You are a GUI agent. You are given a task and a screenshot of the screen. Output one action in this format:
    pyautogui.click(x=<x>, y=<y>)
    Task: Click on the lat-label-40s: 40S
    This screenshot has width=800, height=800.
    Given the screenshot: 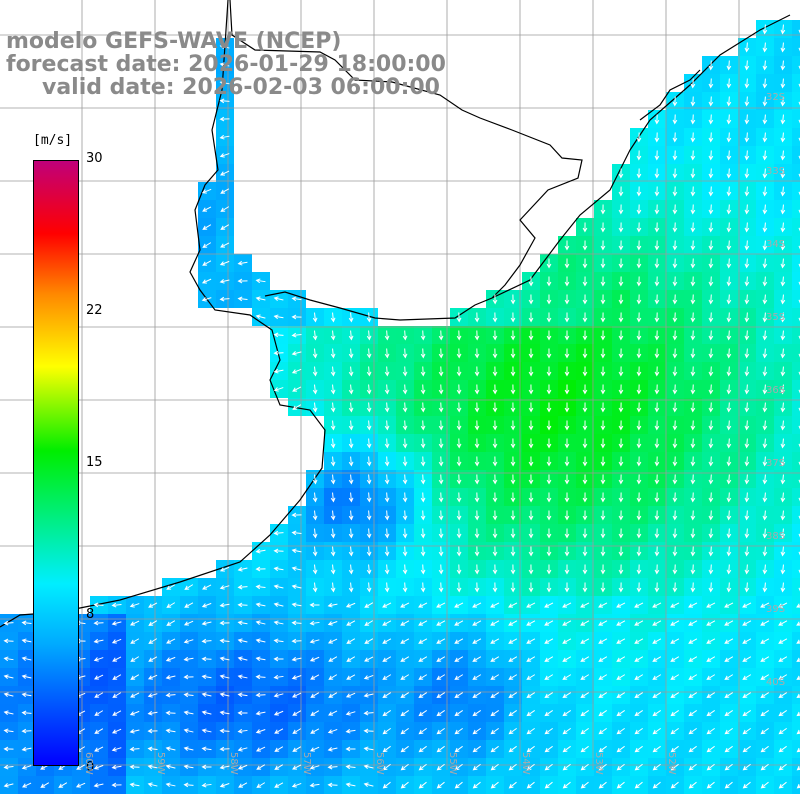 What is the action you would take?
    pyautogui.click(x=776, y=682)
    